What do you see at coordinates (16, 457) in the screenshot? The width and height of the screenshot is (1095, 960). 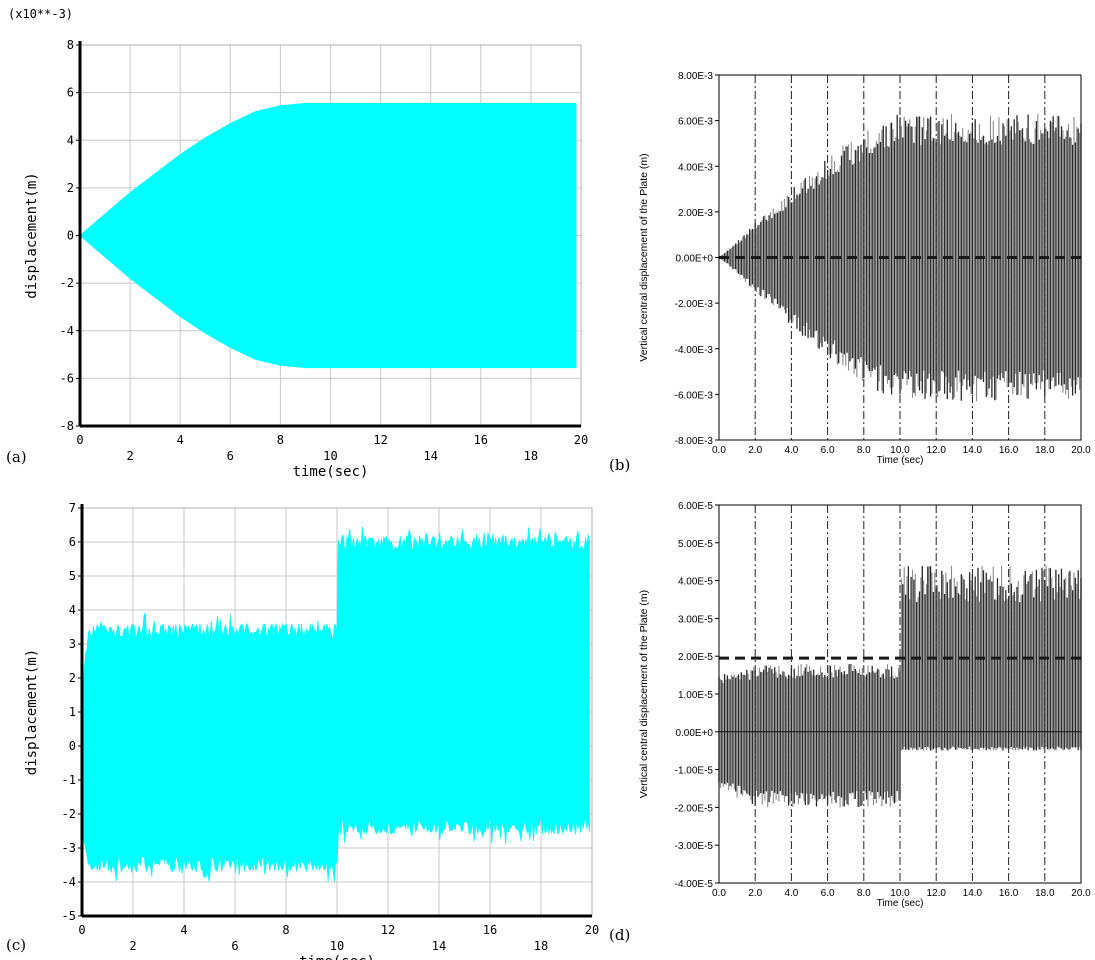 I see `panel-label-a: (a)` at bounding box center [16, 457].